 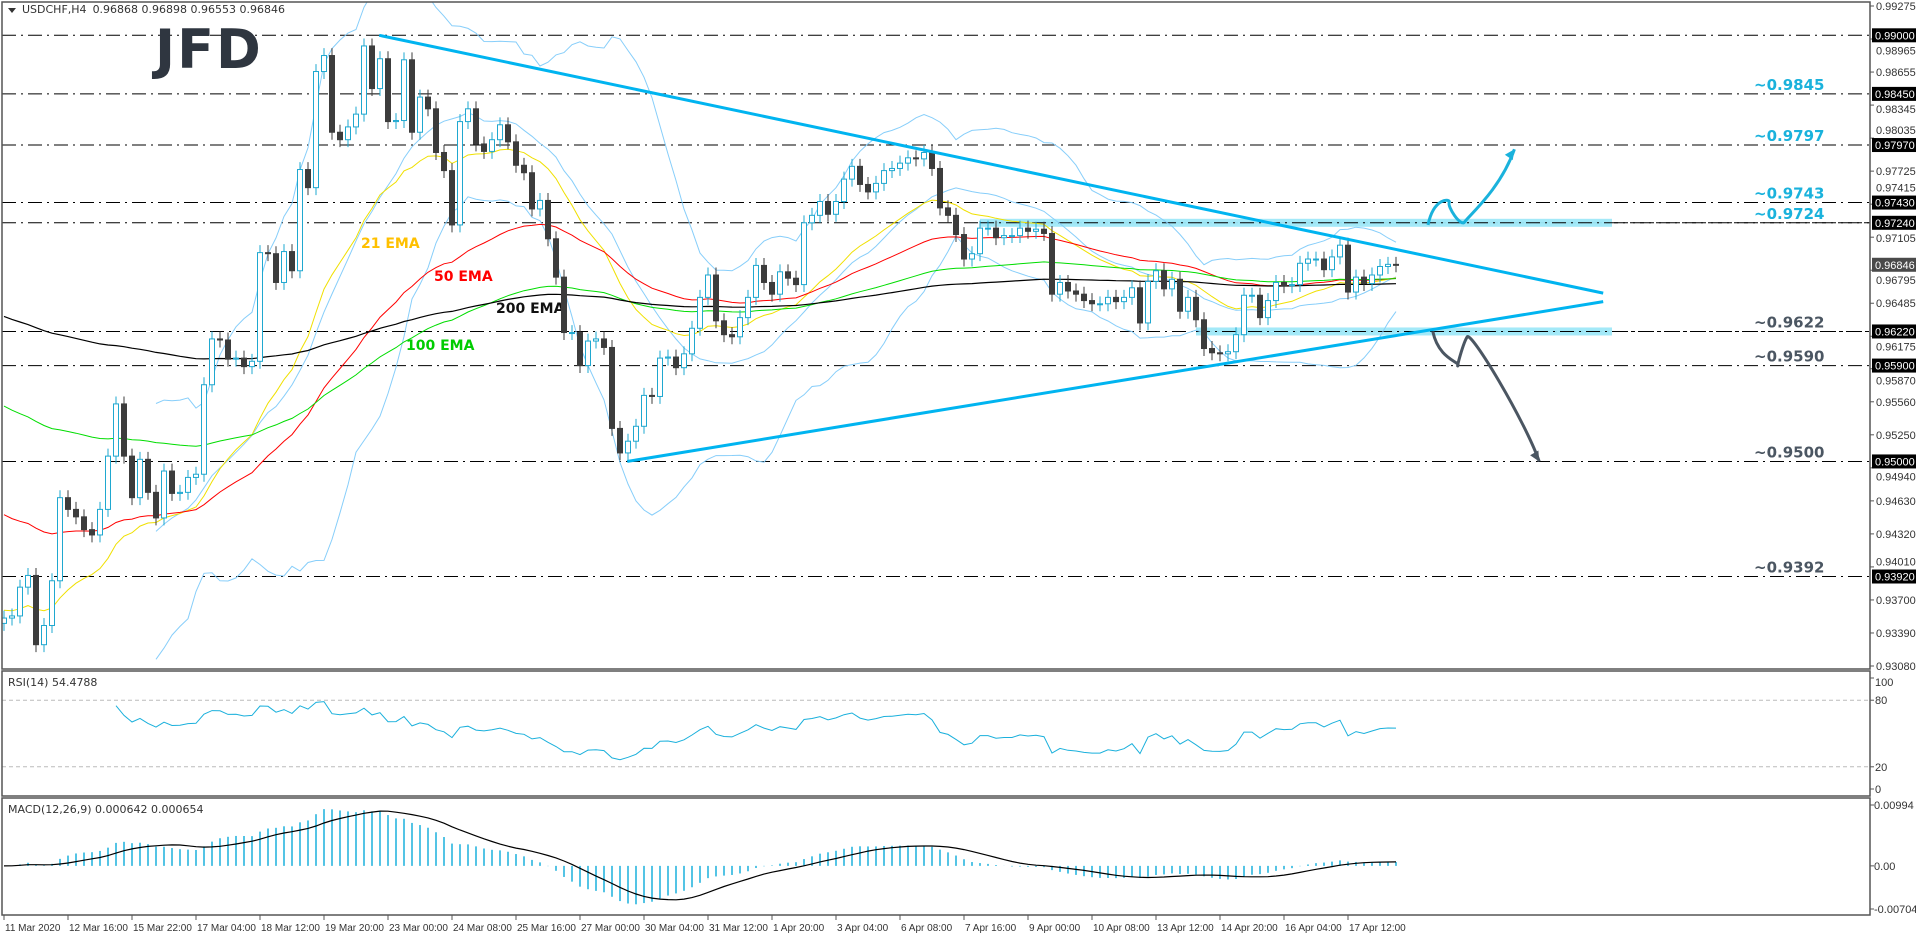 What do you see at coordinates (1896, 73) in the screenshot?
I see `price-tick-label: 0.98655` at bounding box center [1896, 73].